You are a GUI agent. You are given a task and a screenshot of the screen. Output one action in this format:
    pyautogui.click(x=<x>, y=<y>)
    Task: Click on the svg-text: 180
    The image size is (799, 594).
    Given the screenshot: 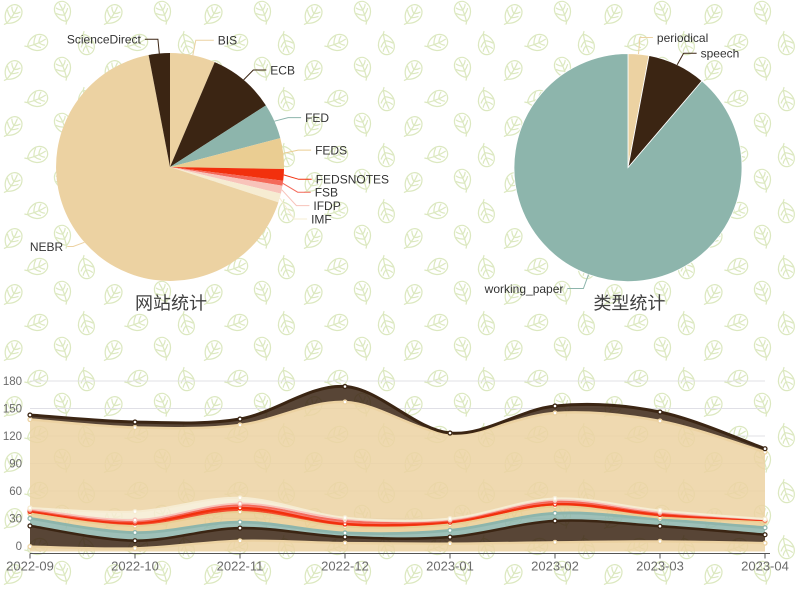 What is the action you would take?
    pyautogui.click(x=12, y=382)
    